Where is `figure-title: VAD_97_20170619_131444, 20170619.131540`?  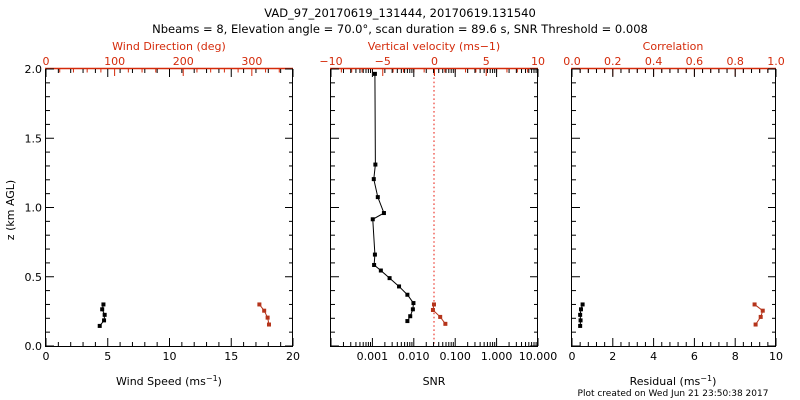 figure-title: VAD_97_20170619_131444, 20170619.131540 is located at coordinates (400, 13).